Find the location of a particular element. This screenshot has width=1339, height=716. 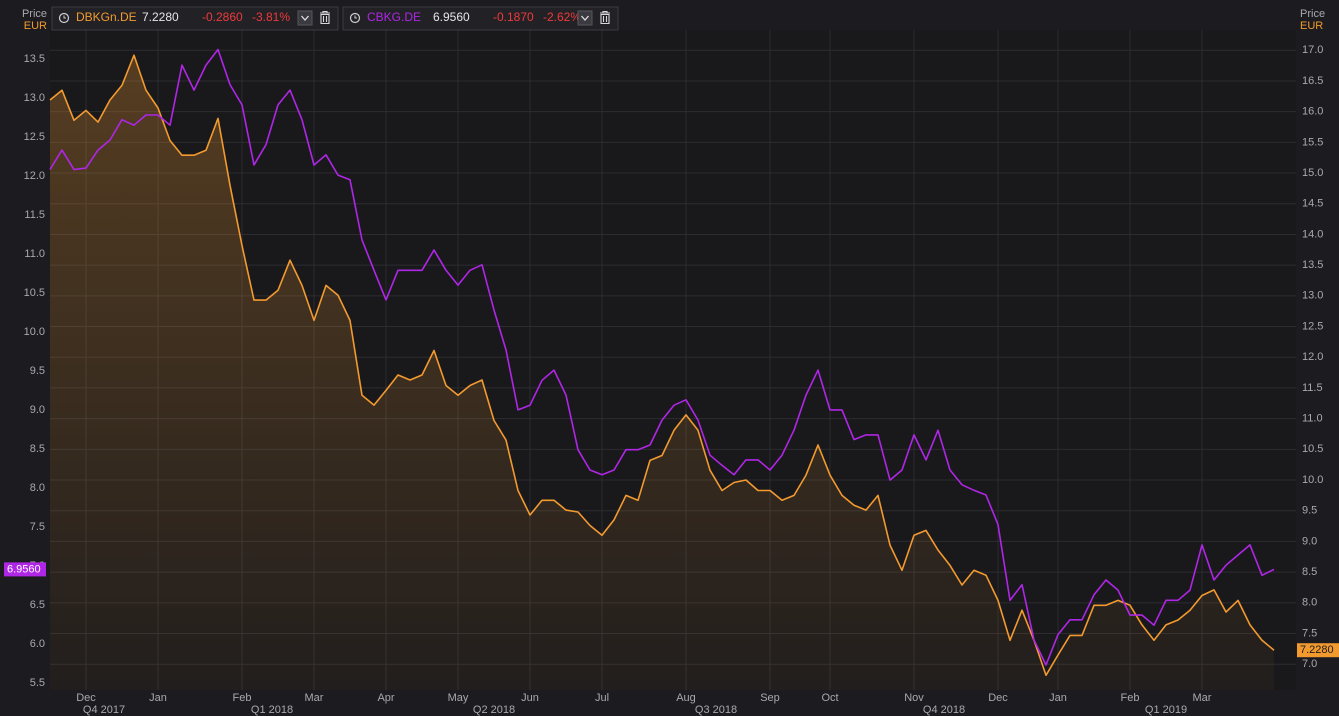

x-tick-label: Aug is located at coordinates (686, 698).